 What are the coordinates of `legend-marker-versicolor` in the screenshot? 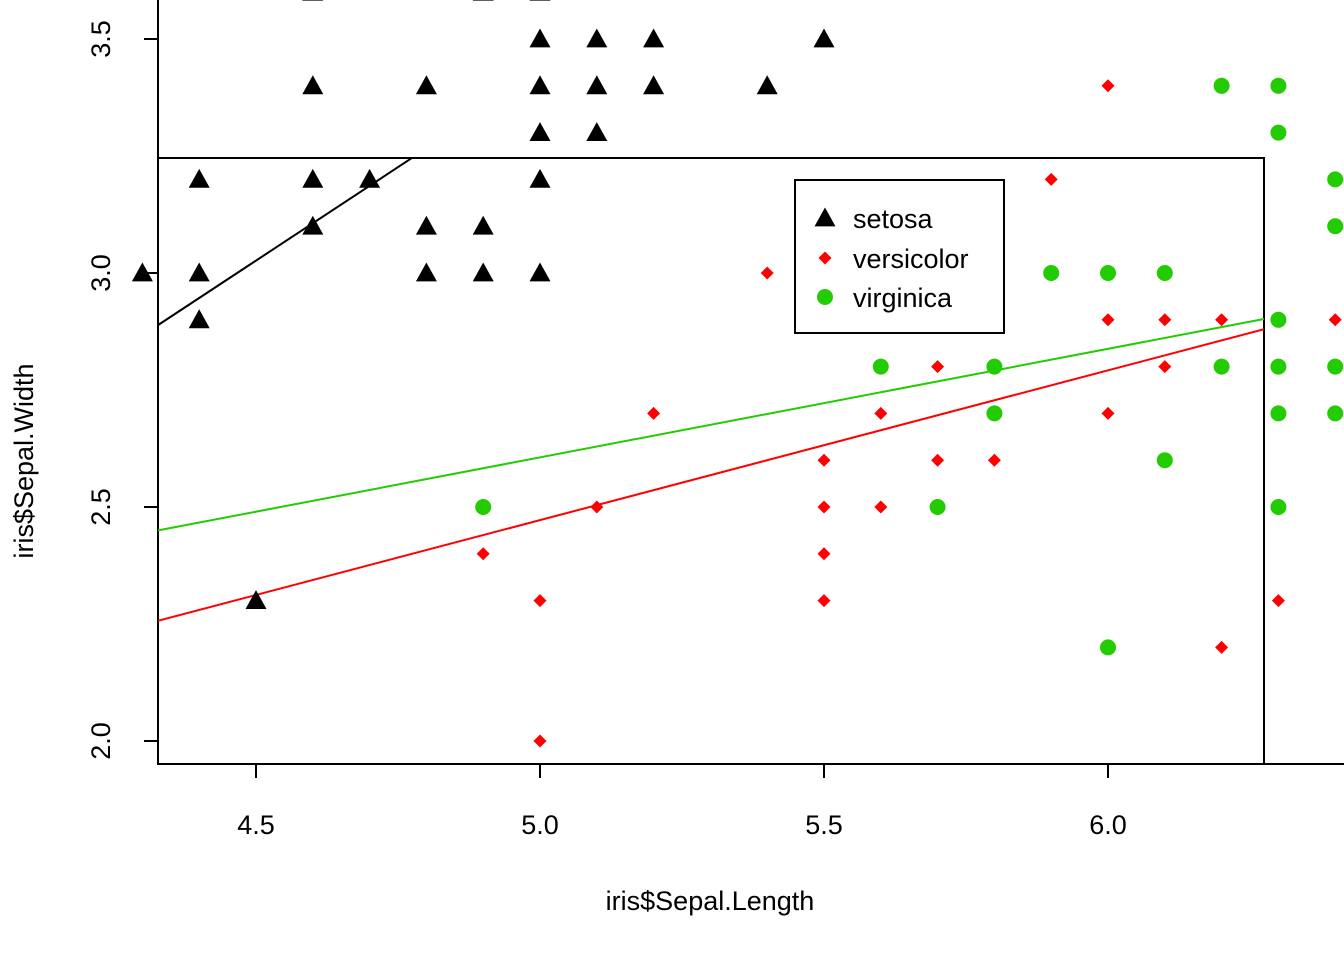 It's located at (825, 258).